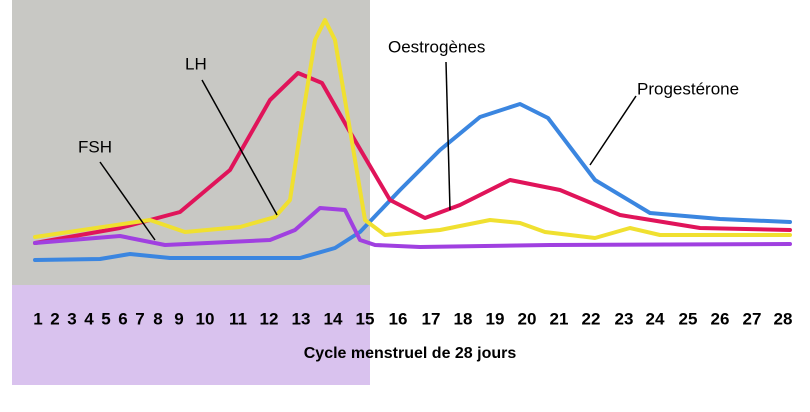  I want to click on oestrogen-label: Oestrogènes, so click(436, 46).